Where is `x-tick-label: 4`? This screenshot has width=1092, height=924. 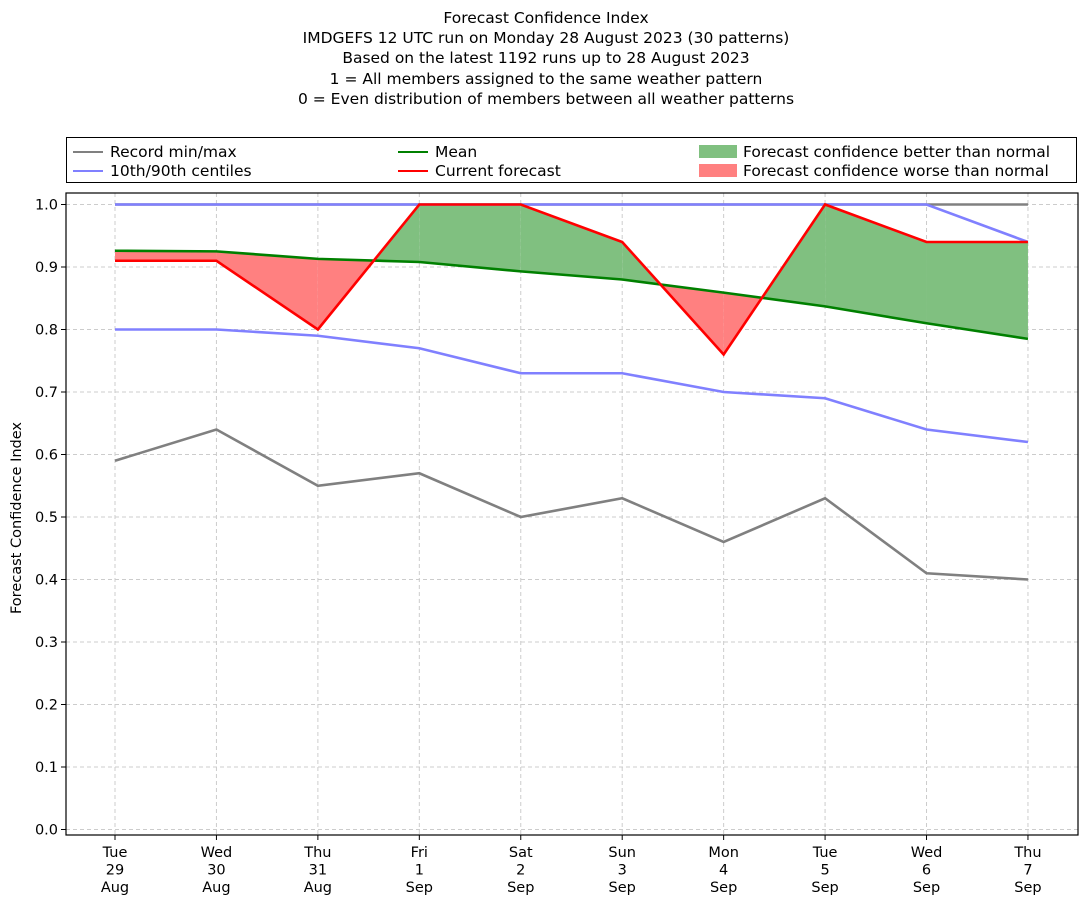 x-tick-label: 4 is located at coordinates (723, 871).